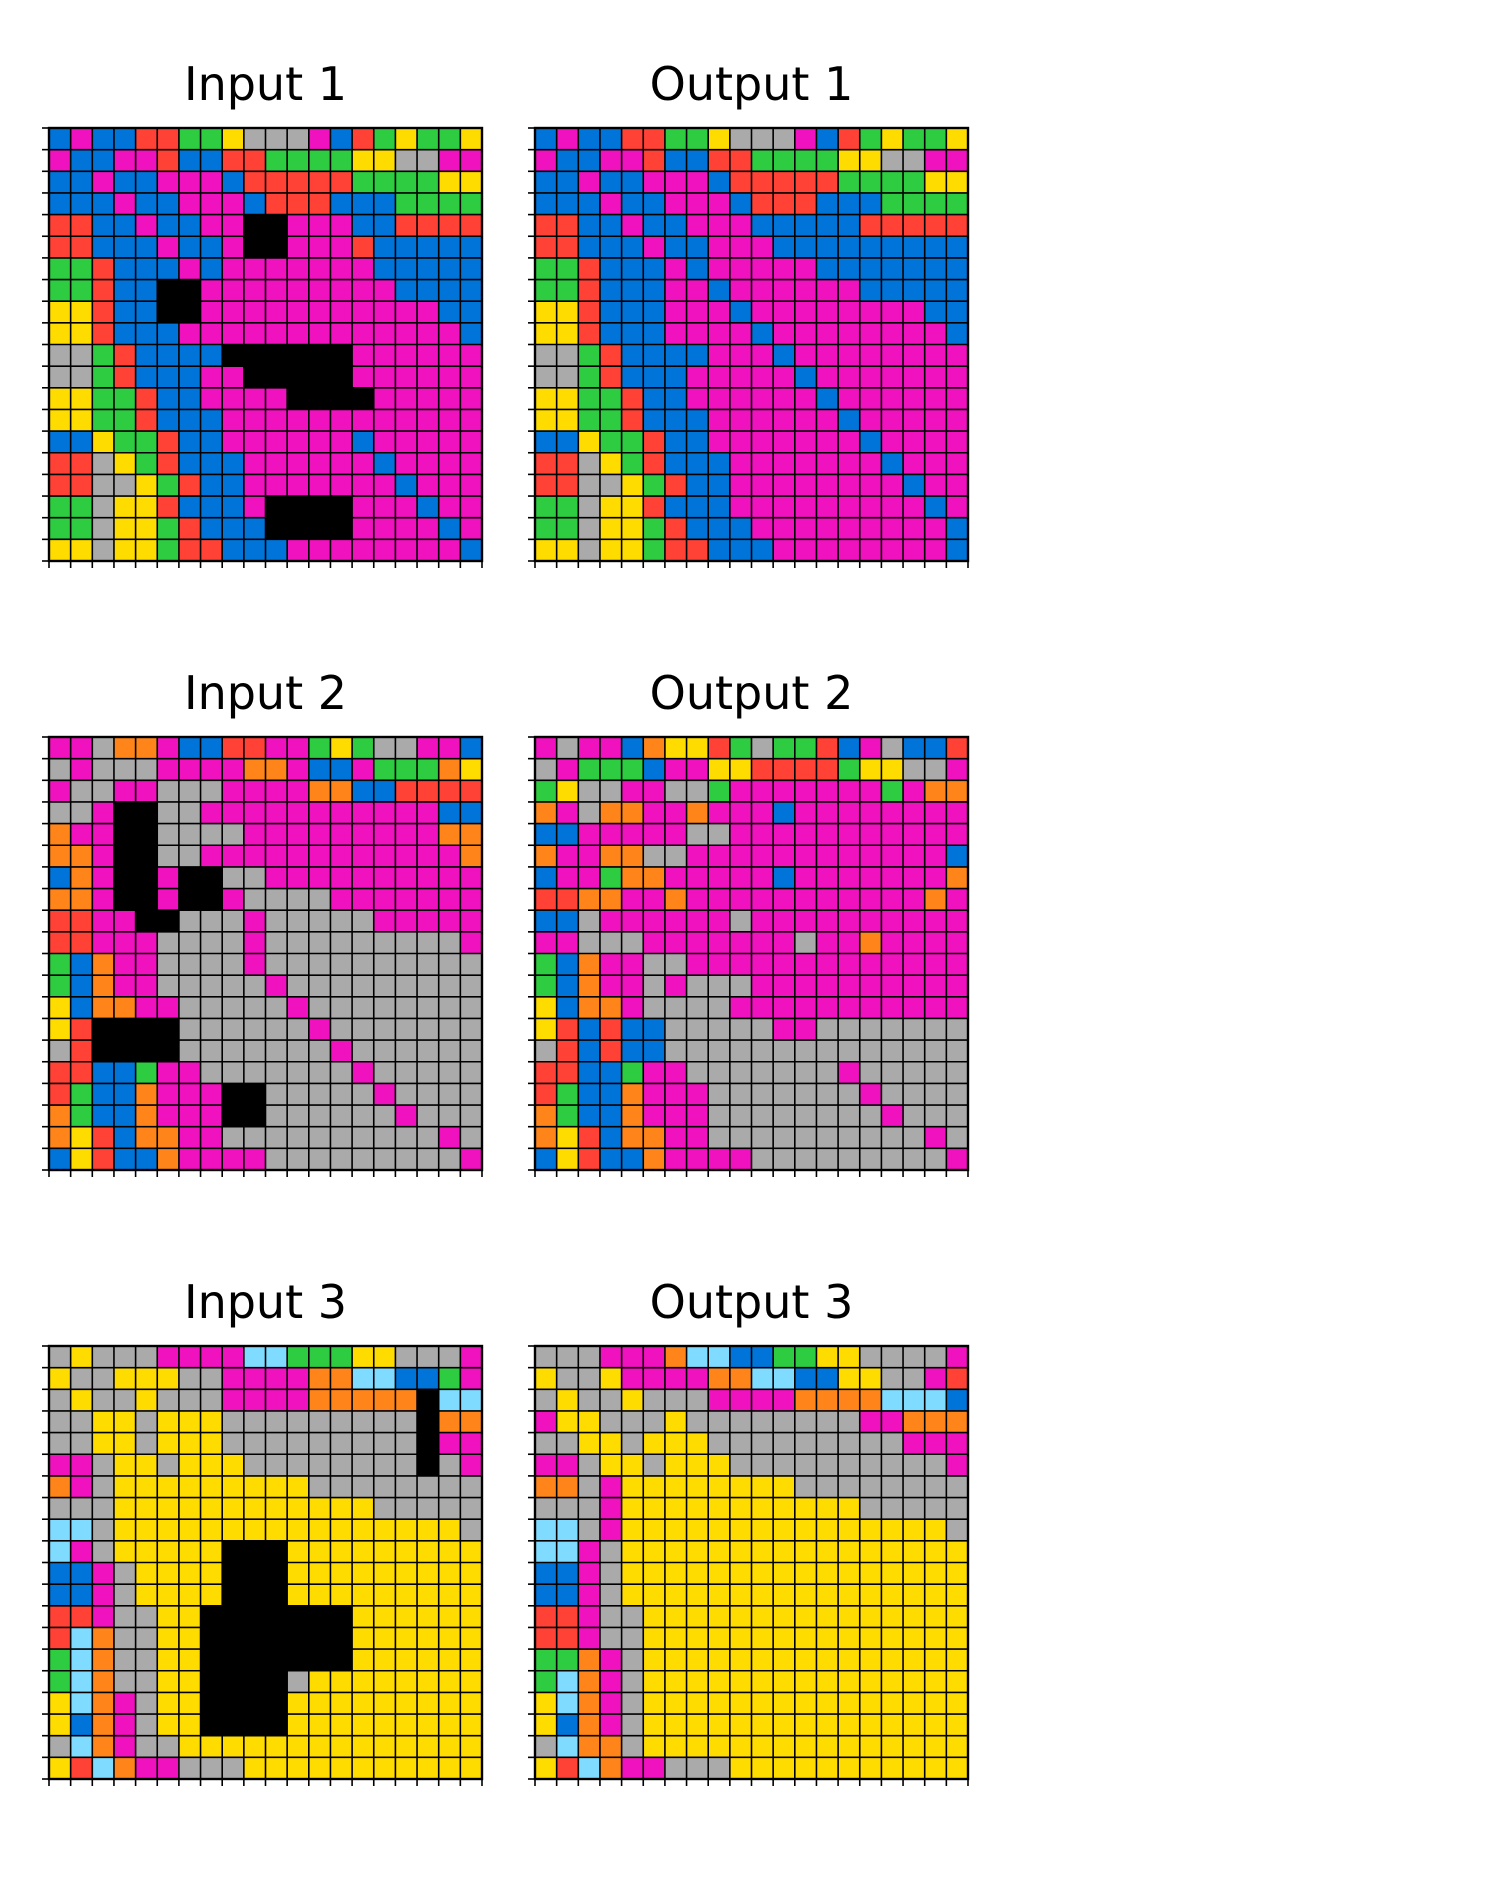 Image resolution: width=1500 pixels, height=1890 pixels. Describe the element at coordinates (265, 953) in the screenshot. I see `panel-frame` at that location.